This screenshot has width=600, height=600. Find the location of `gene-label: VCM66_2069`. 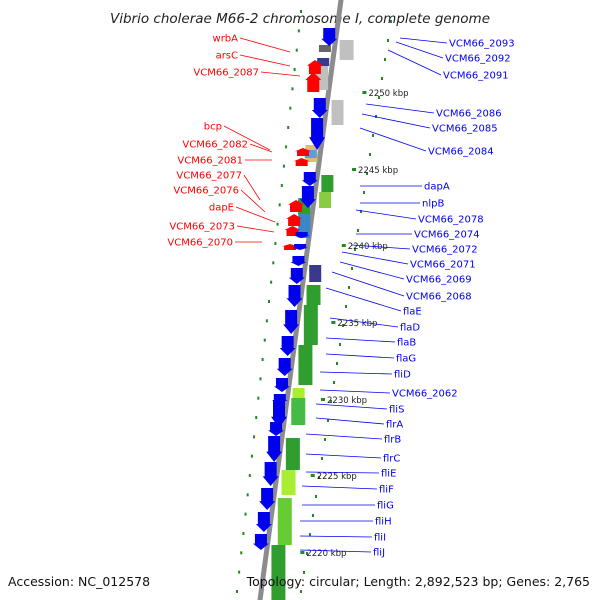

gene-label: VCM66_2069 is located at coordinates (439, 280).